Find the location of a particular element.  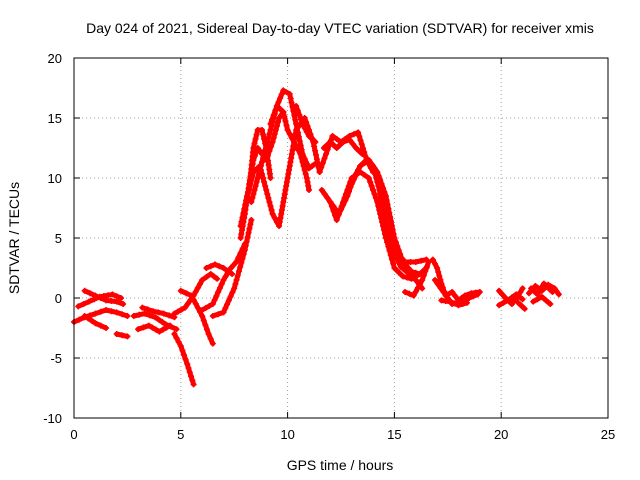

x-tick-label: 15 is located at coordinates (394, 434).